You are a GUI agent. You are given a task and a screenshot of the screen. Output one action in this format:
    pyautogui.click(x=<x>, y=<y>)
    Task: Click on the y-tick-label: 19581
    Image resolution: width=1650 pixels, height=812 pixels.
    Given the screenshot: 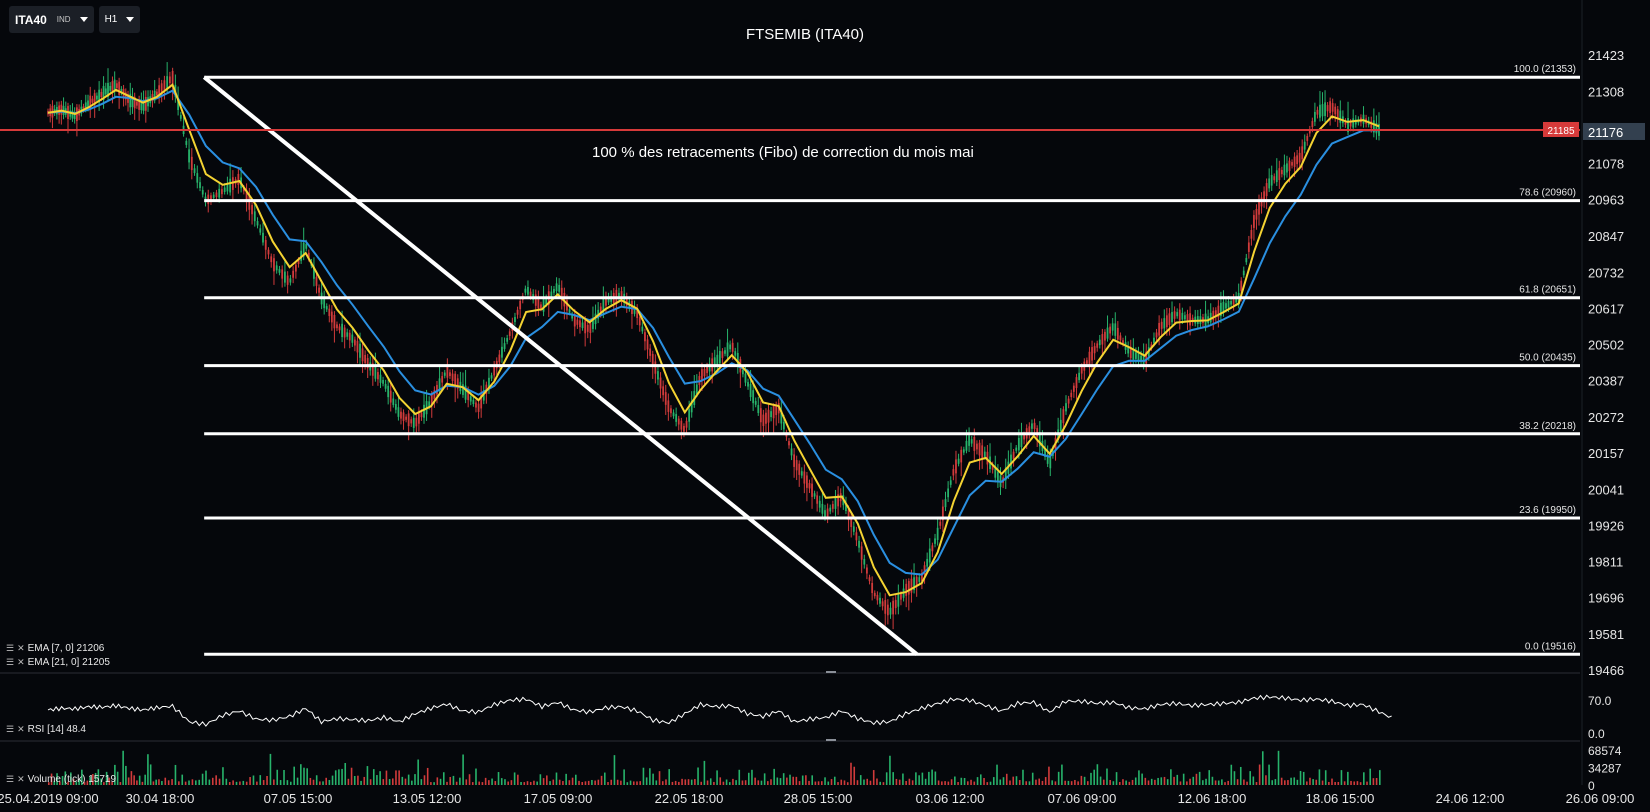 What is the action you would take?
    pyautogui.click(x=1606, y=634)
    